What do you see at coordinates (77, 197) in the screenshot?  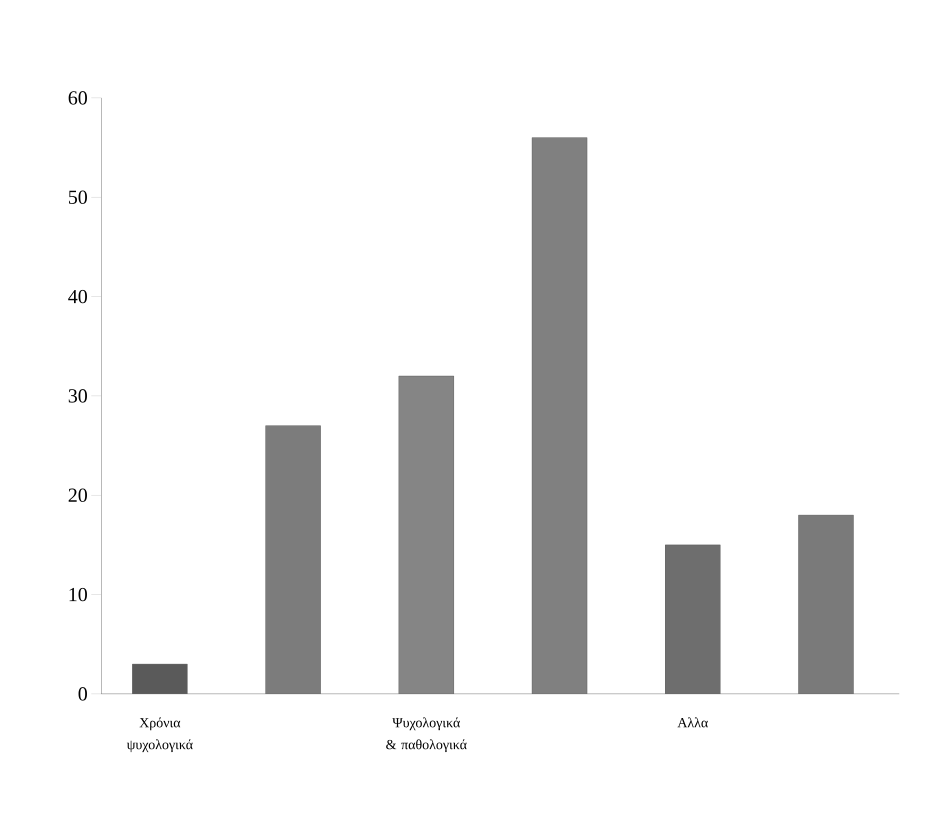 I see `y-tick-label: 50` at bounding box center [77, 197].